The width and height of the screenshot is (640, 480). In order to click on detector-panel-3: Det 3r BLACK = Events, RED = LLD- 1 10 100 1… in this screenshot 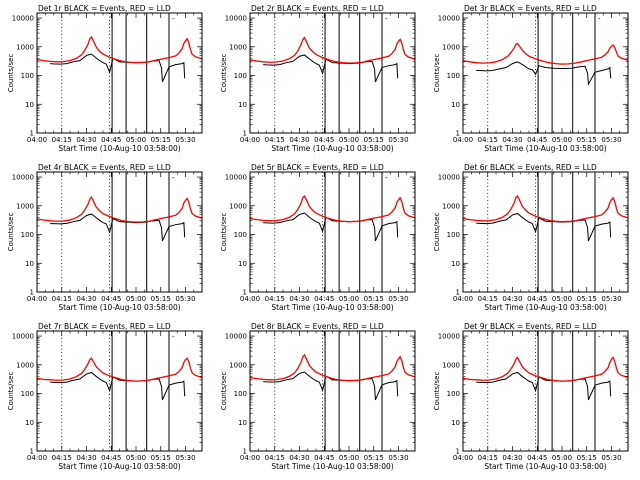, I will do `click(531, 78)`.